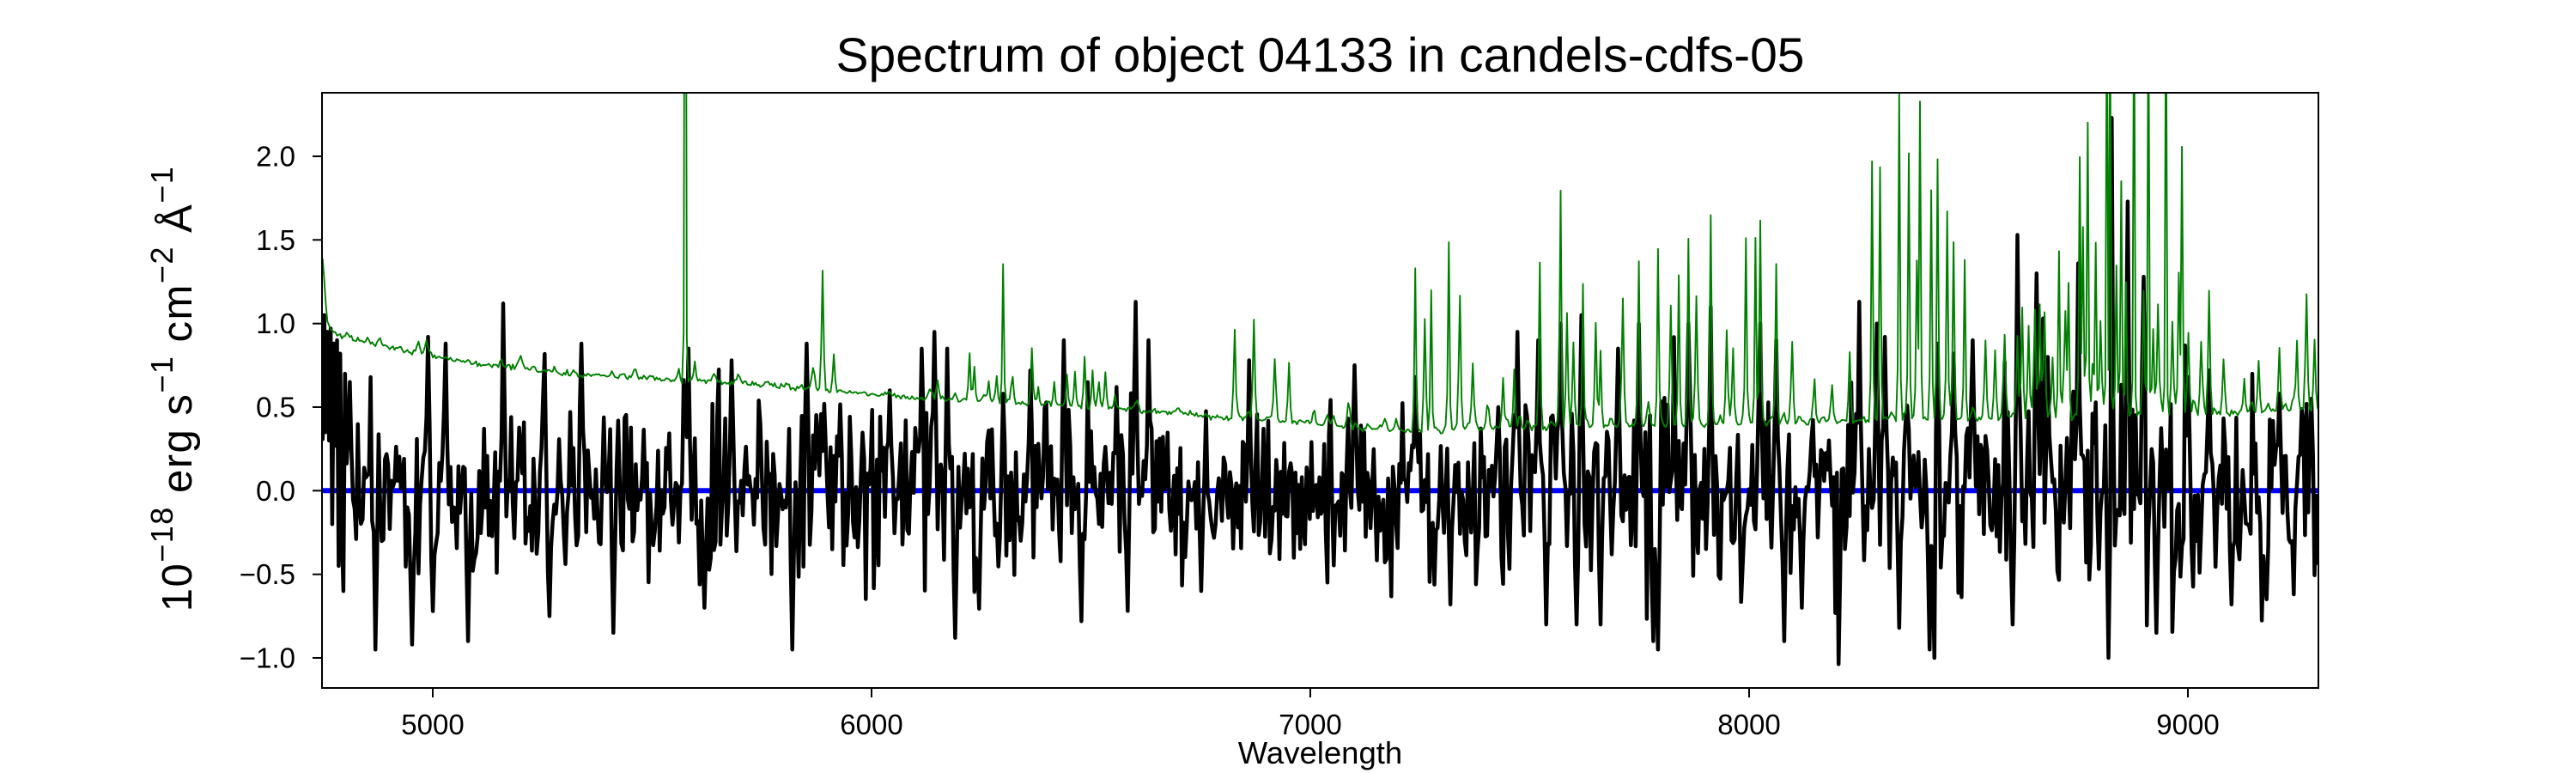 This screenshot has height=773, width=2576. What do you see at coordinates (432, 724) in the screenshot?
I see `svg-text: 5000` at bounding box center [432, 724].